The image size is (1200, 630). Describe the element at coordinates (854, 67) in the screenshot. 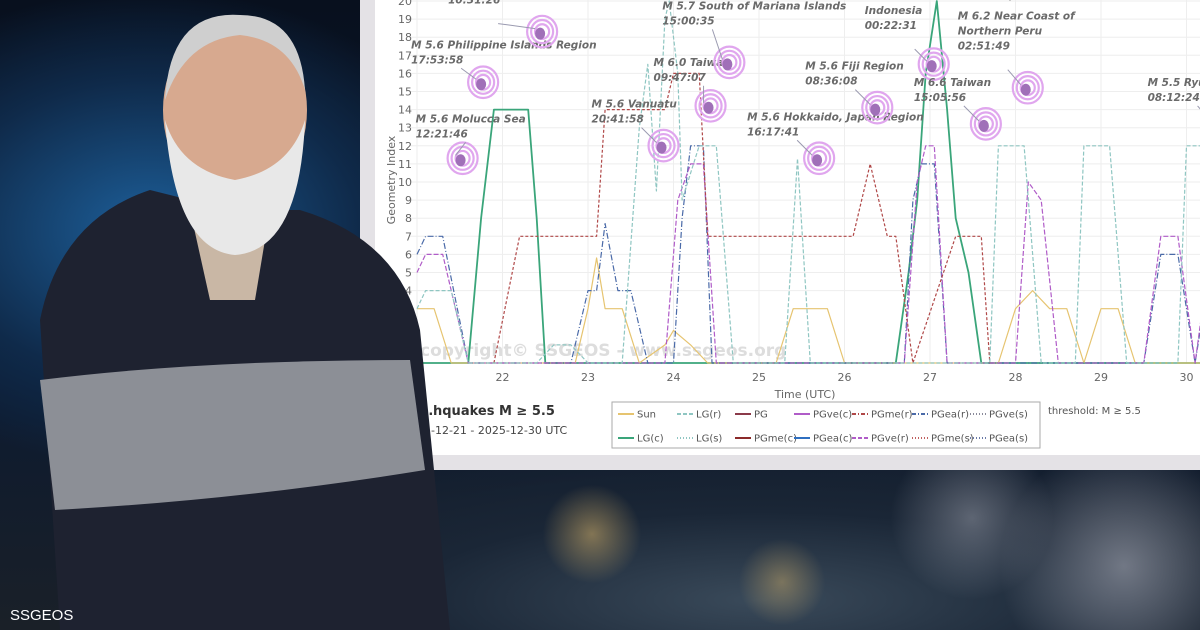

I see `event-label: M 5.6 Fiji Region` at that location.